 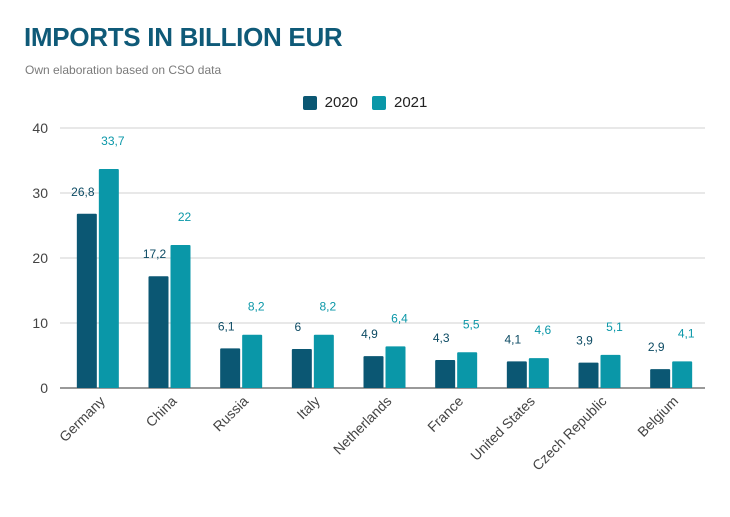 I want to click on data-label-2021: 4,1, so click(x=686, y=333).